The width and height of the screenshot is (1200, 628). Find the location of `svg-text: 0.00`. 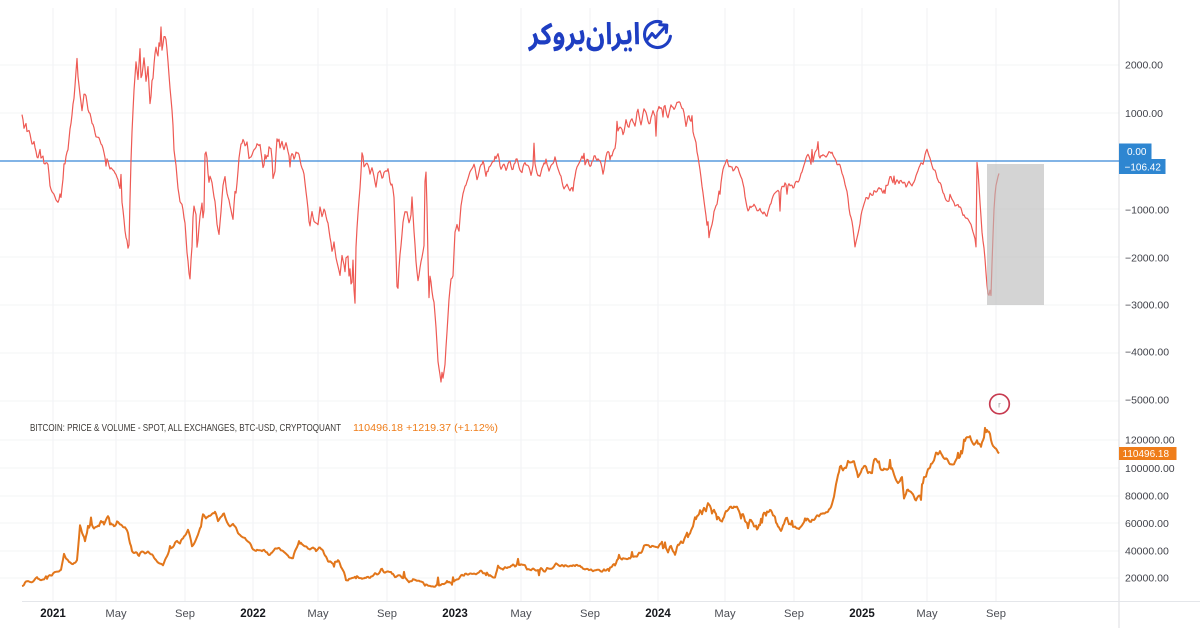

svg-text: 0.00 is located at coordinates (1137, 152).